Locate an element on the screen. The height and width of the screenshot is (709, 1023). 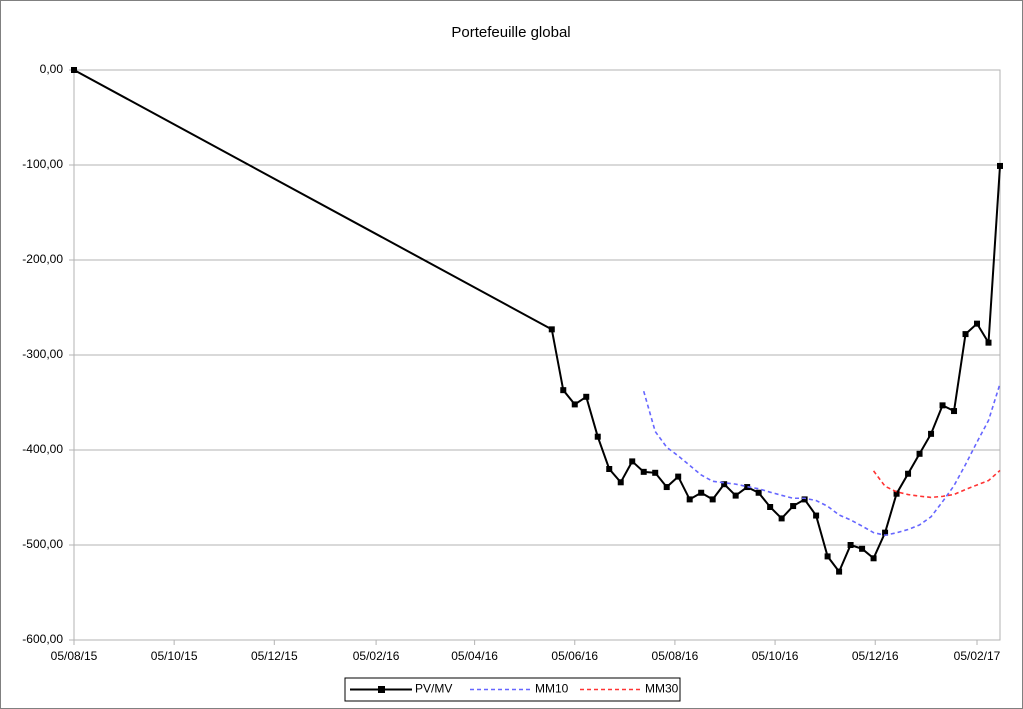
legend-label: PV/MV is located at coordinates (433, 689).